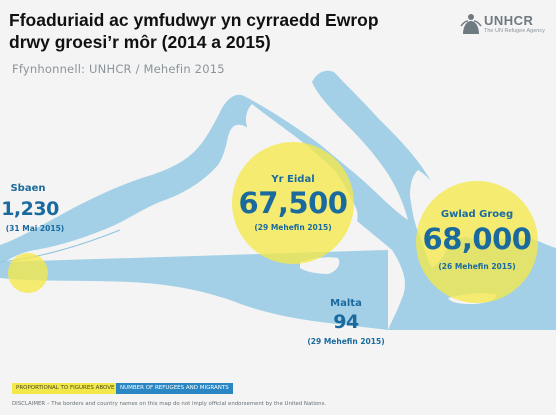  I want to click on arrival-count-greece: 68,000, so click(477, 239).